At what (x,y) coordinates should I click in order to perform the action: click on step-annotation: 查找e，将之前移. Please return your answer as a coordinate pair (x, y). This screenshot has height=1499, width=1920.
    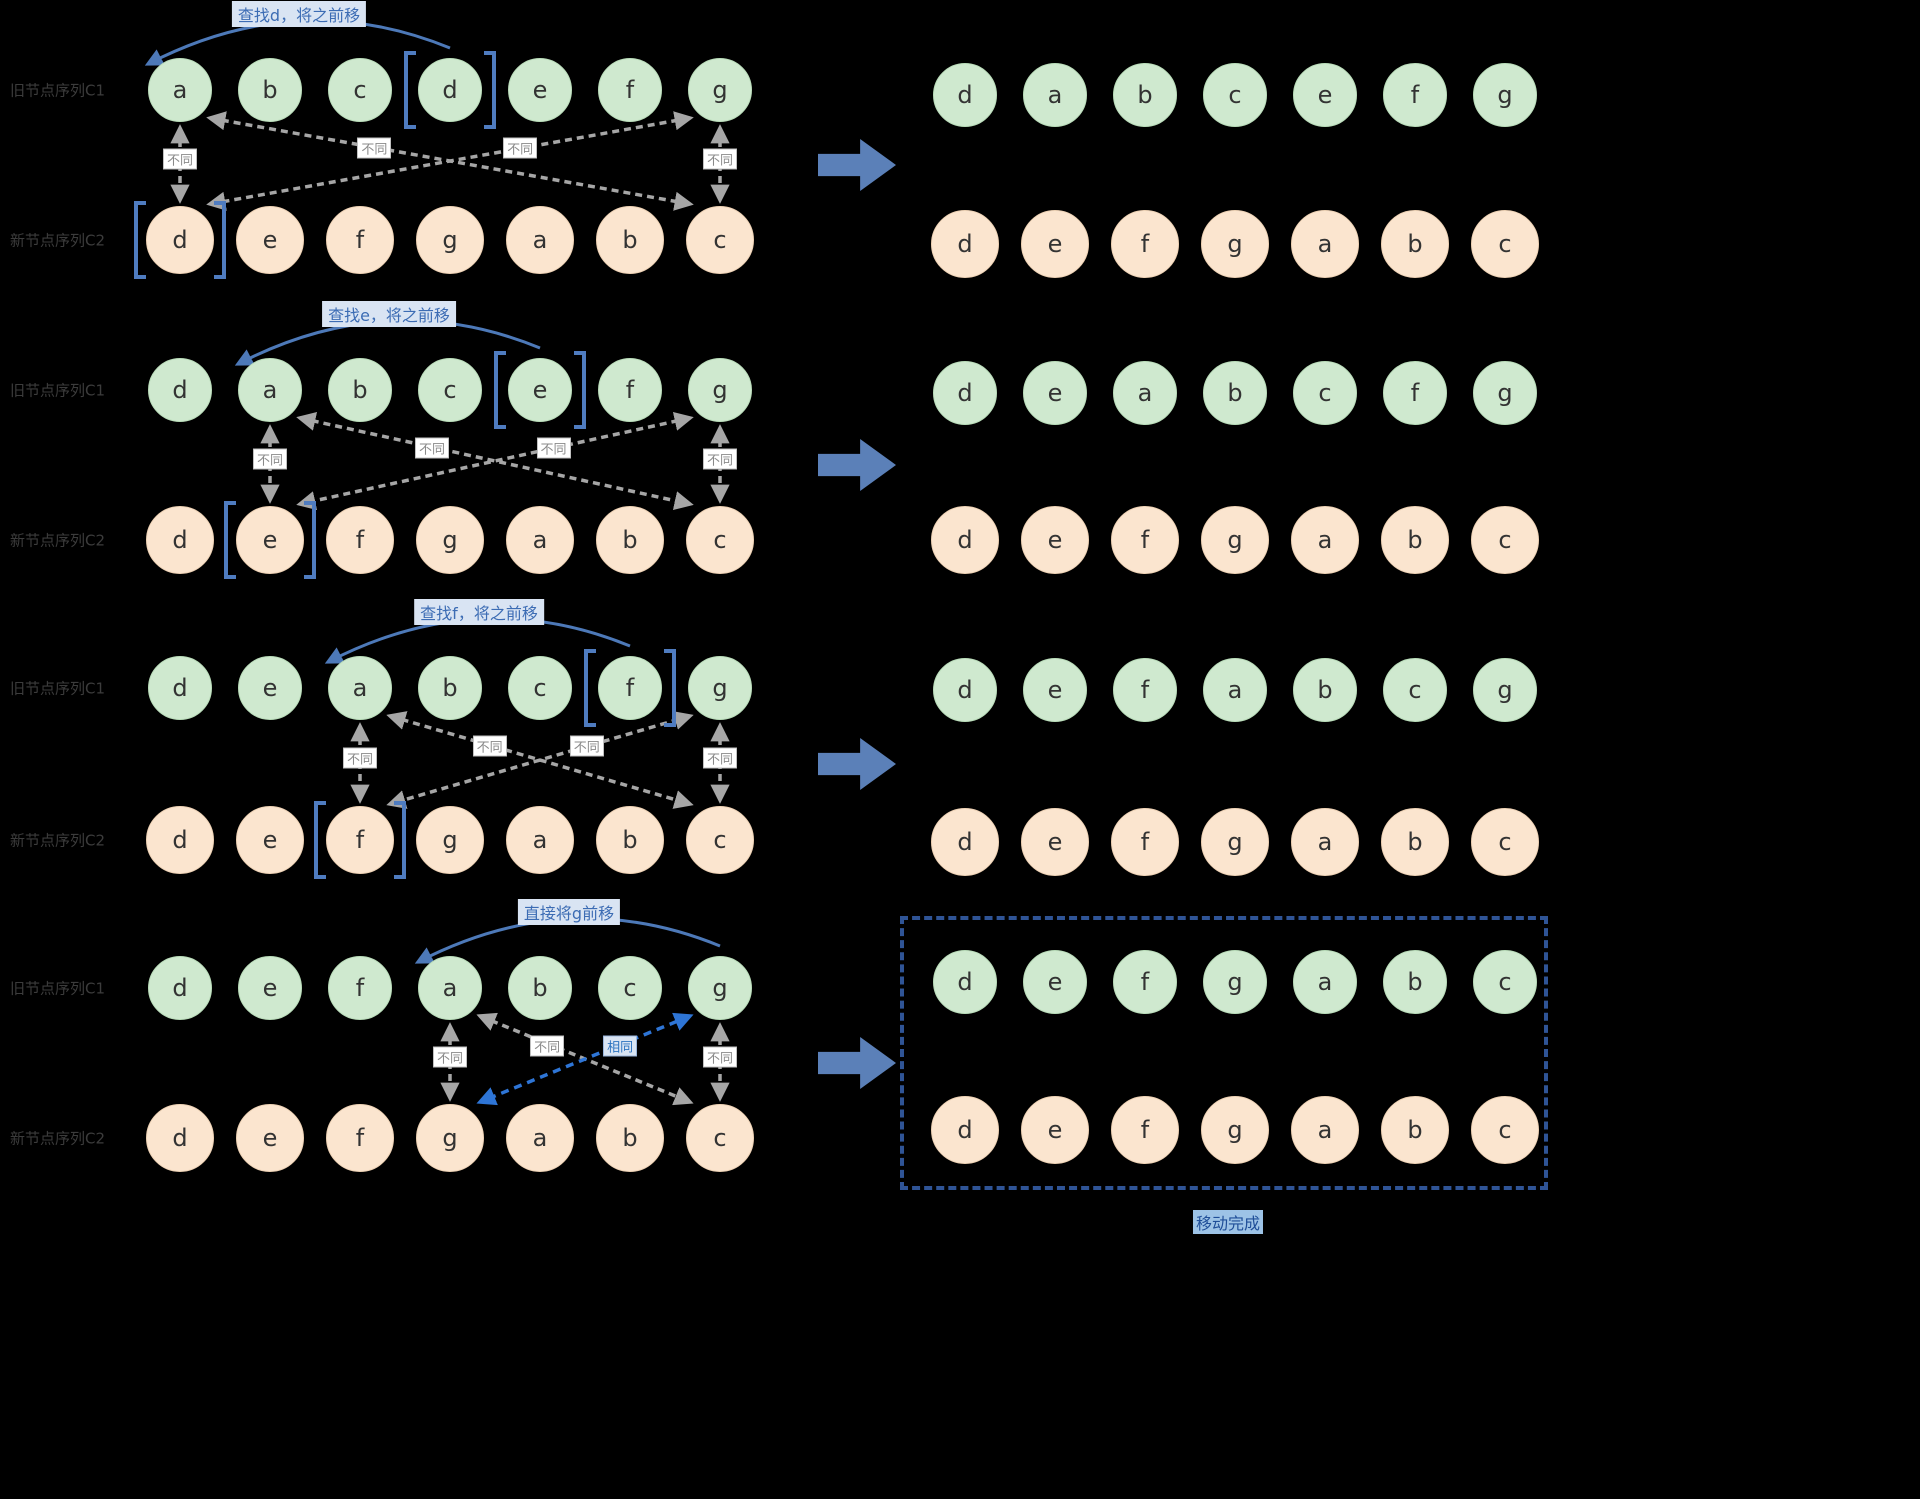
    Looking at the image, I should click on (389, 314).